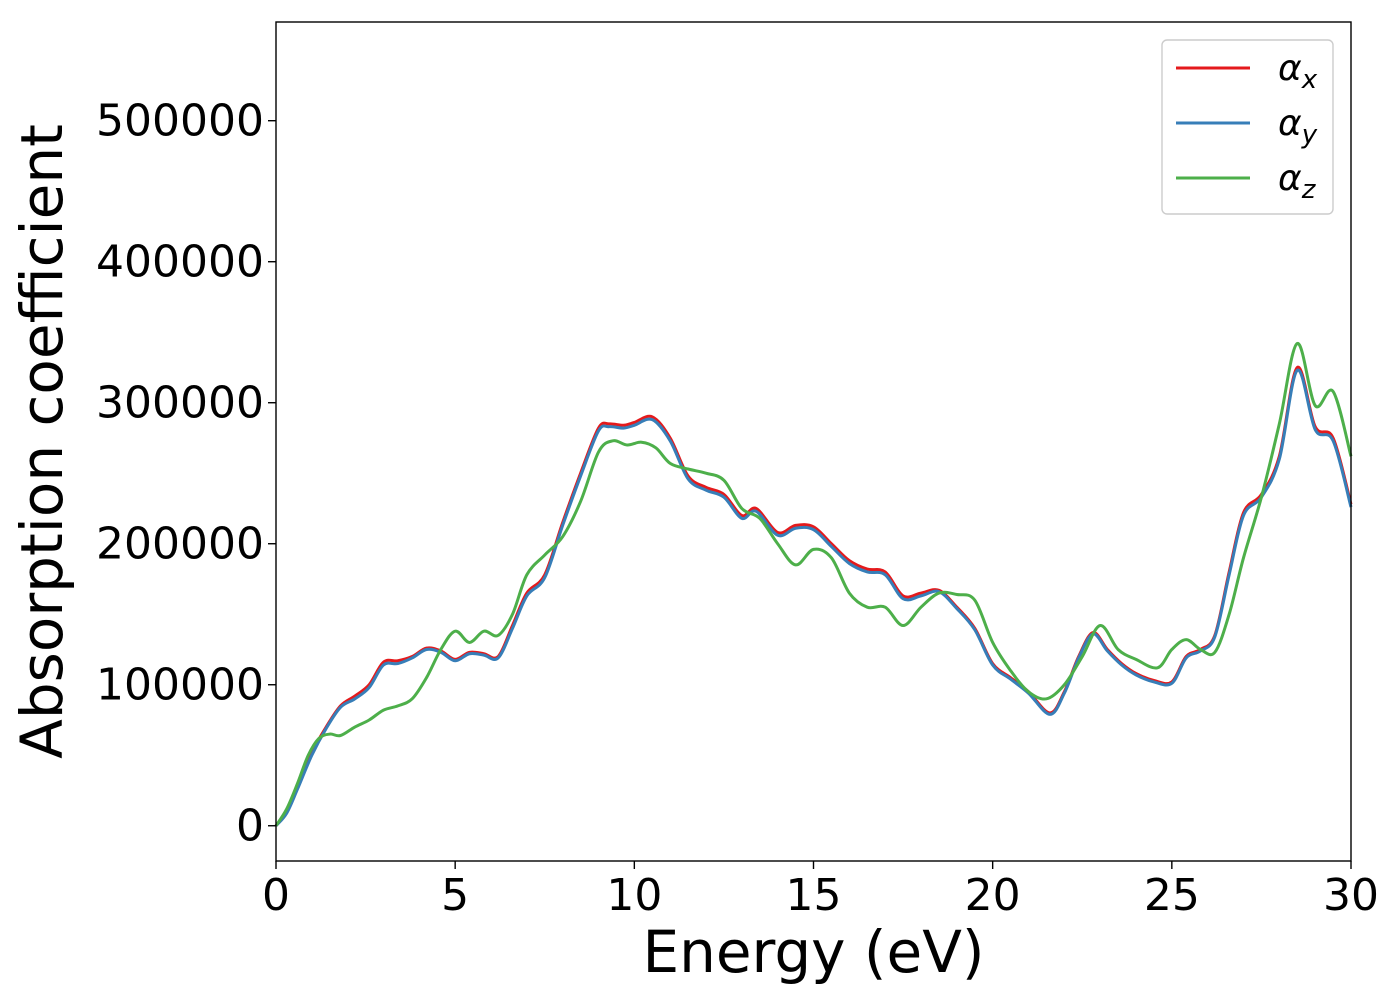 The width and height of the screenshot is (1400, 1000). I want to click on y-tick-label: 100000, so click(180, 685).